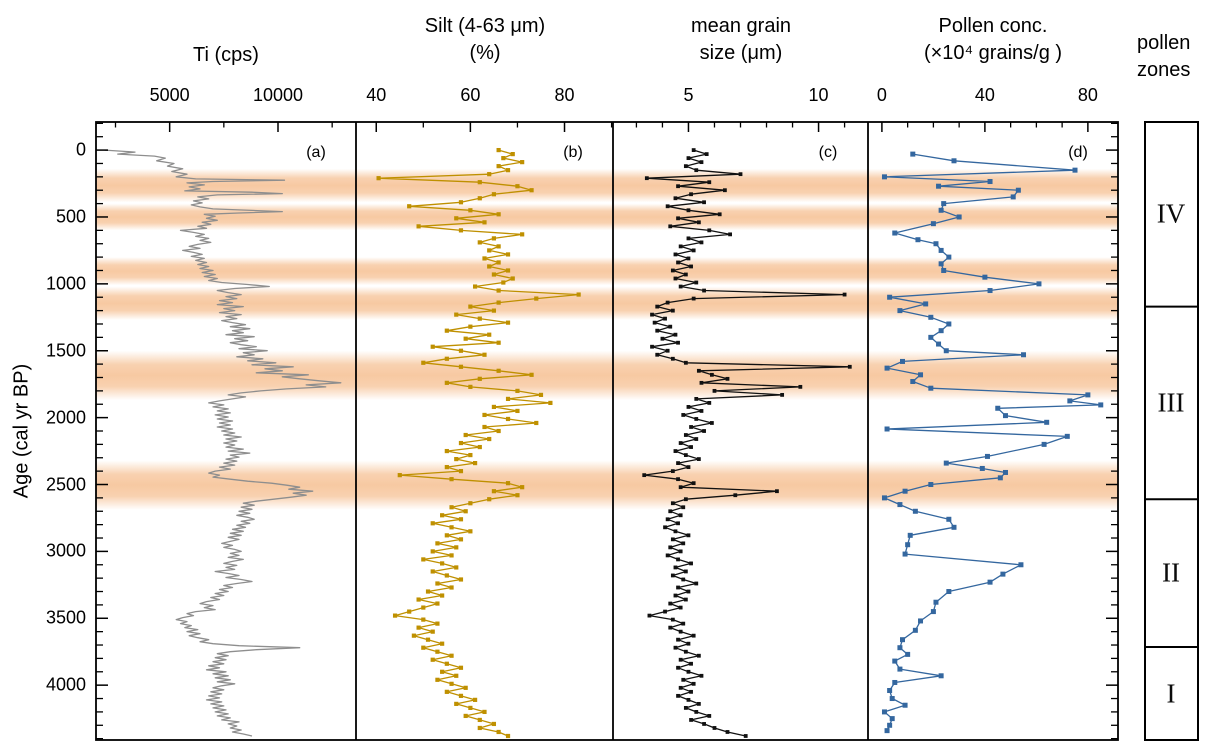  I want to click on panel-c-title: mean grain size (μm), so click(741, 40).